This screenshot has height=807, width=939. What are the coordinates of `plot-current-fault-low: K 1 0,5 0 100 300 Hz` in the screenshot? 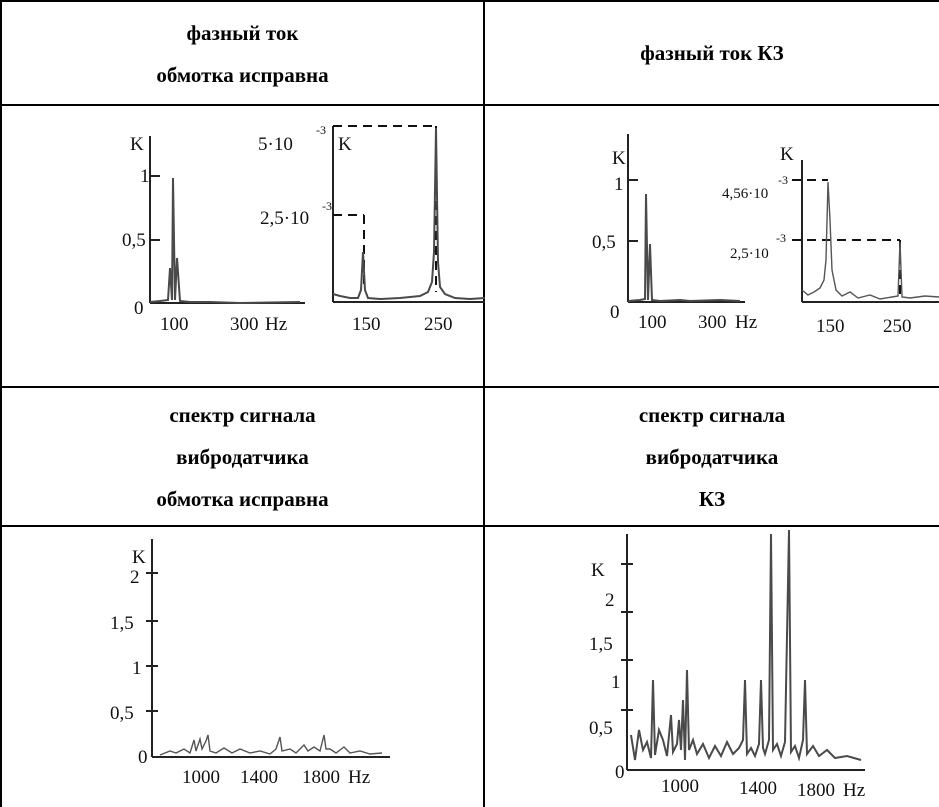 It's located at (674, 233).